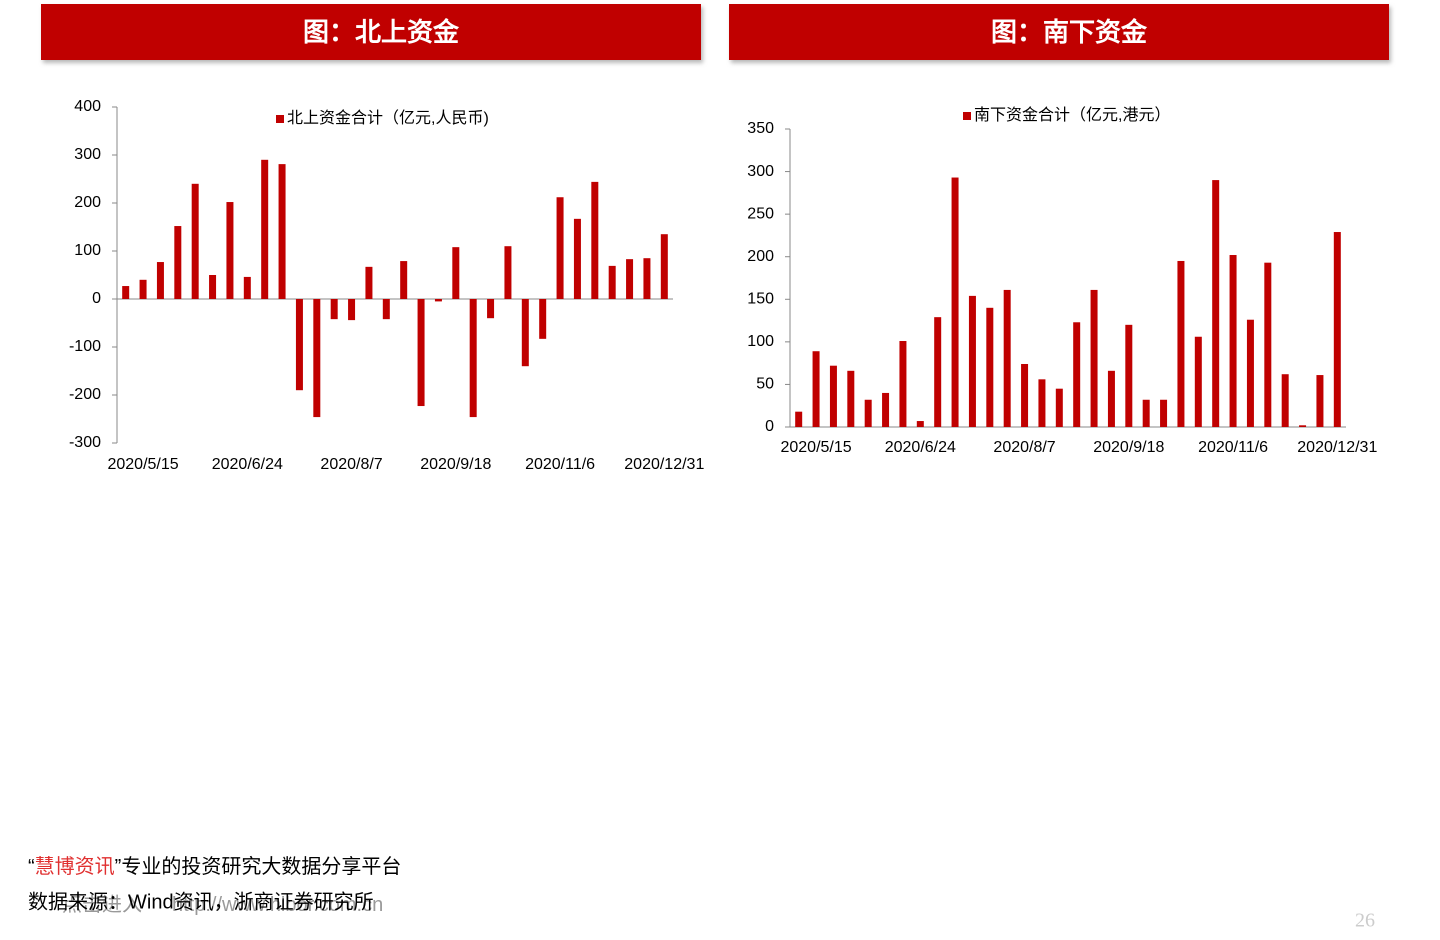  I want to click on brand: 慧博资讯, so click(75, 866).